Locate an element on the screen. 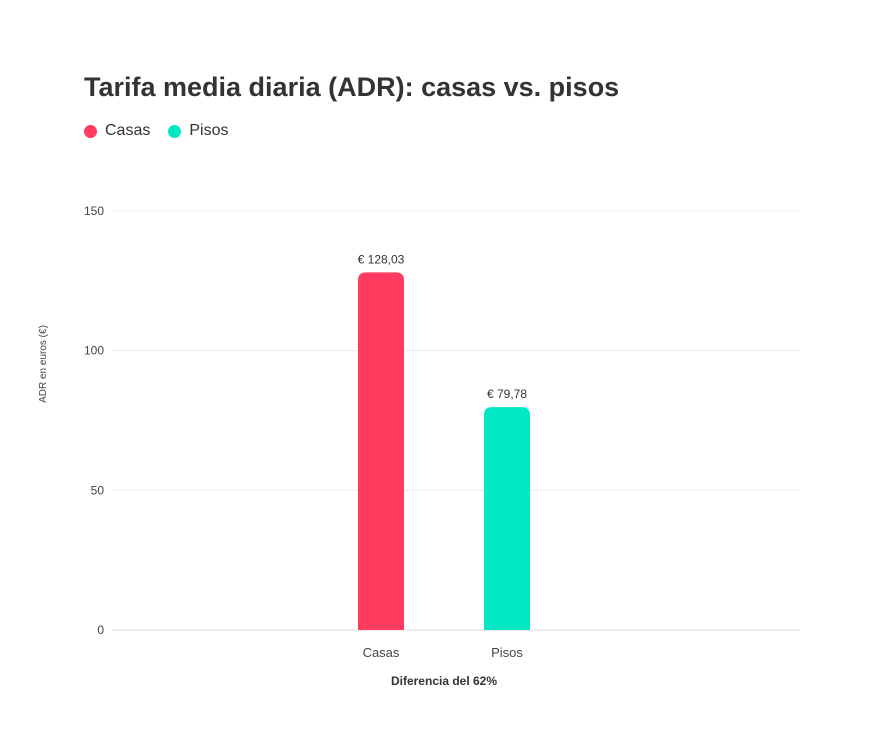 This screenshot has width=888, height=734. data-labels: € 128,03 € 79,78 is located at coordinates (443, 326).